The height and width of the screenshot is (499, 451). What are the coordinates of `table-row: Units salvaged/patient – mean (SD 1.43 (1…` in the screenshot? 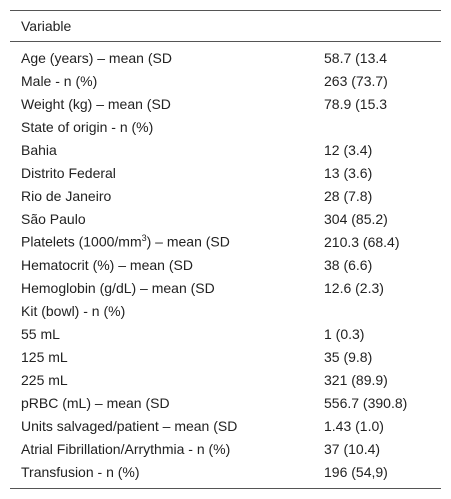 It's located at (225, 425).